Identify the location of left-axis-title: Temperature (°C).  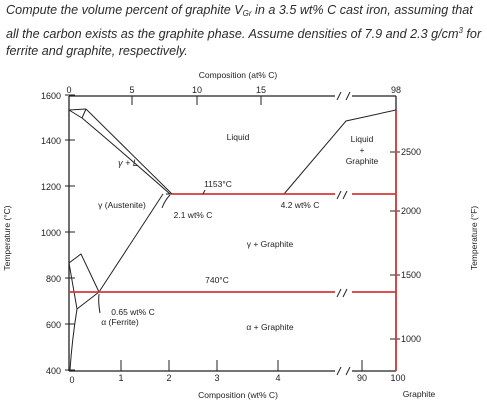
(7, 237).